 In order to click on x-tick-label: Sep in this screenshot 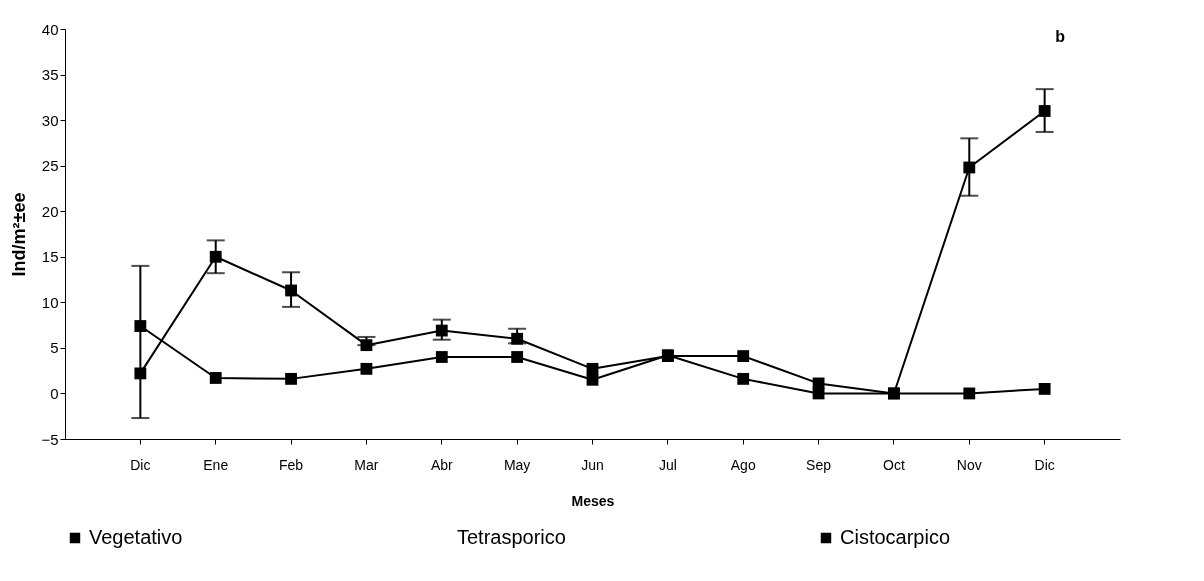, I will do `click(819, 464)`.